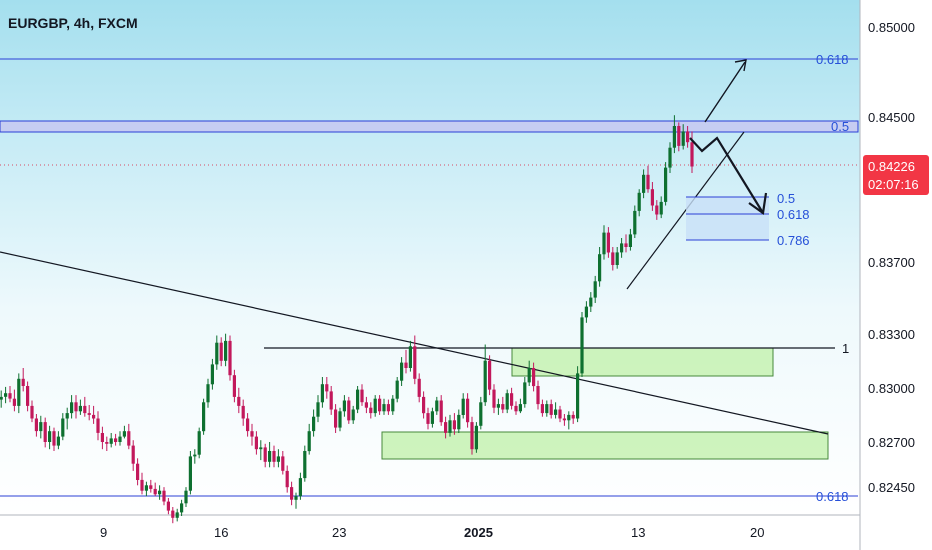  Describe the element at coordinates (727, 218) in the screenshot. I see `pullback-fib-box` at that location.